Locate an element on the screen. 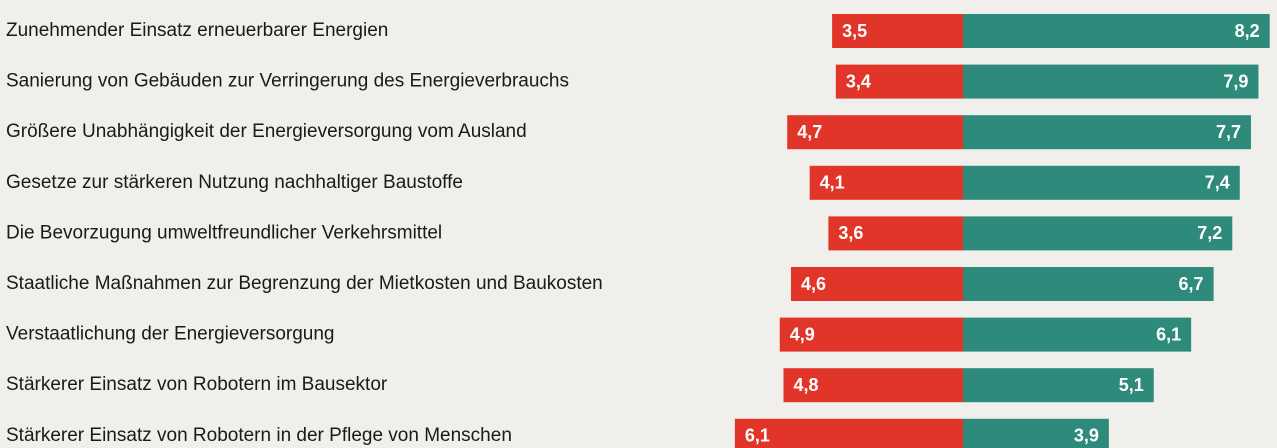 Image resolution: width=1277 pixels, height=448 pixels. value-label: 4,6 is located at coordinates (813, 284).